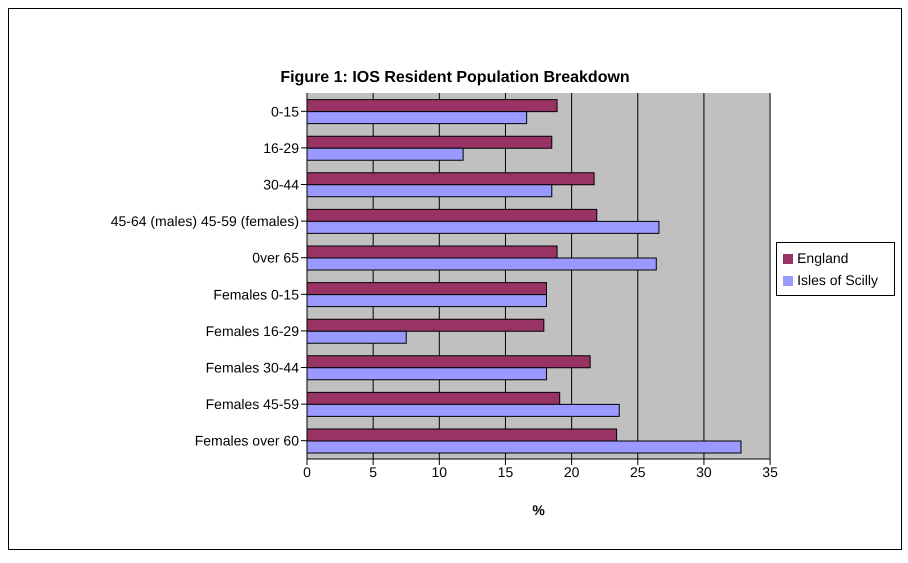  Describe the element at coordinates (247, 440) in the screenshot. I see `y-tick-label: Females over 60` at that location.